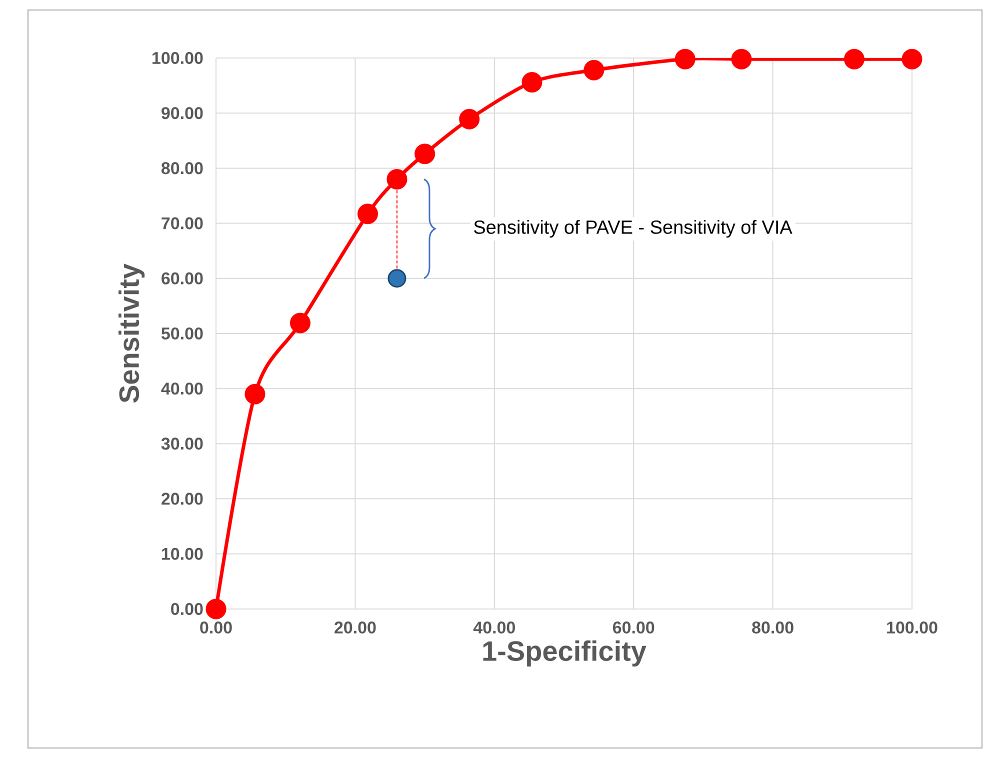 Image resolution: width=991 pixels, height=757 pixels. What do you see at coordinates (216, 628) in the screenshot?
I see `x-tick-label: 0.00` at bounding box center [216, 628].